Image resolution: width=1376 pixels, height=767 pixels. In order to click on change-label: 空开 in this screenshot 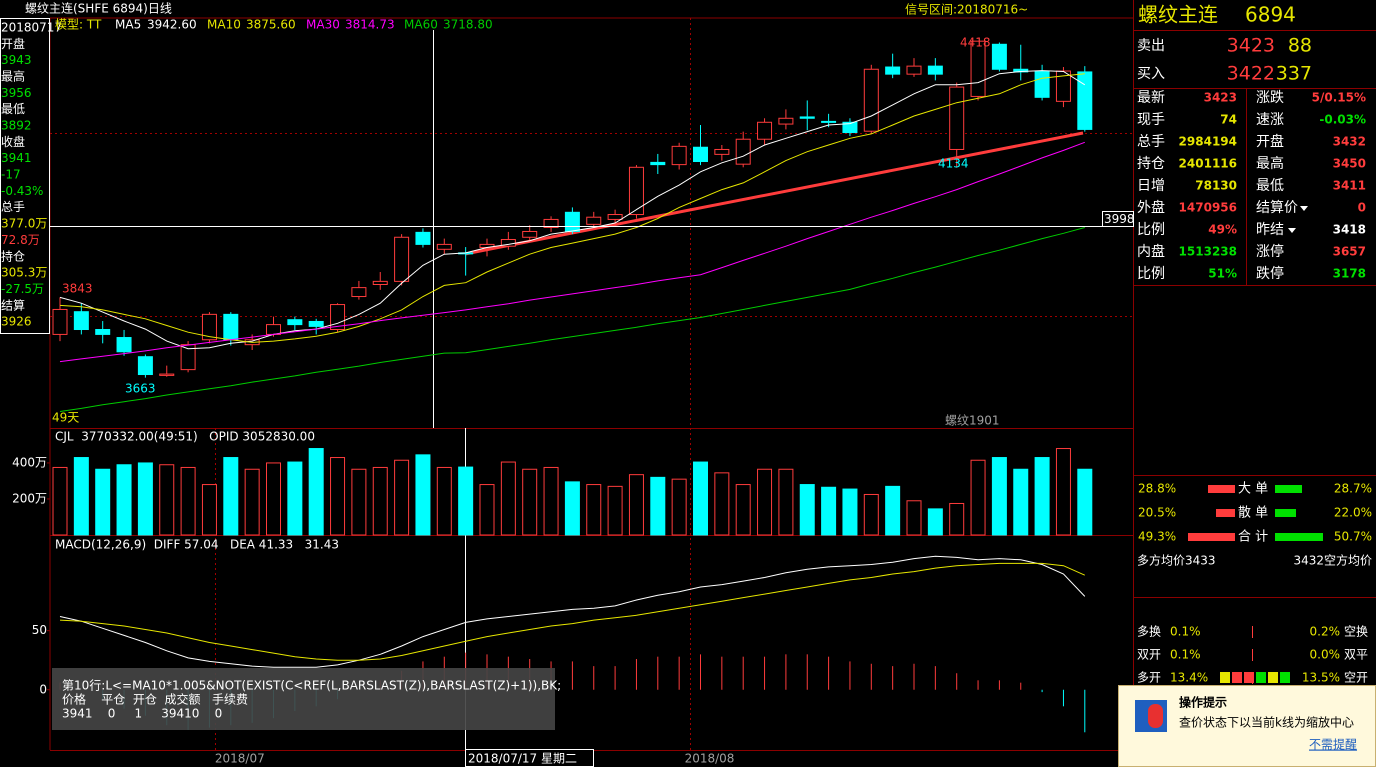, I will do `click(1356, 678)`.